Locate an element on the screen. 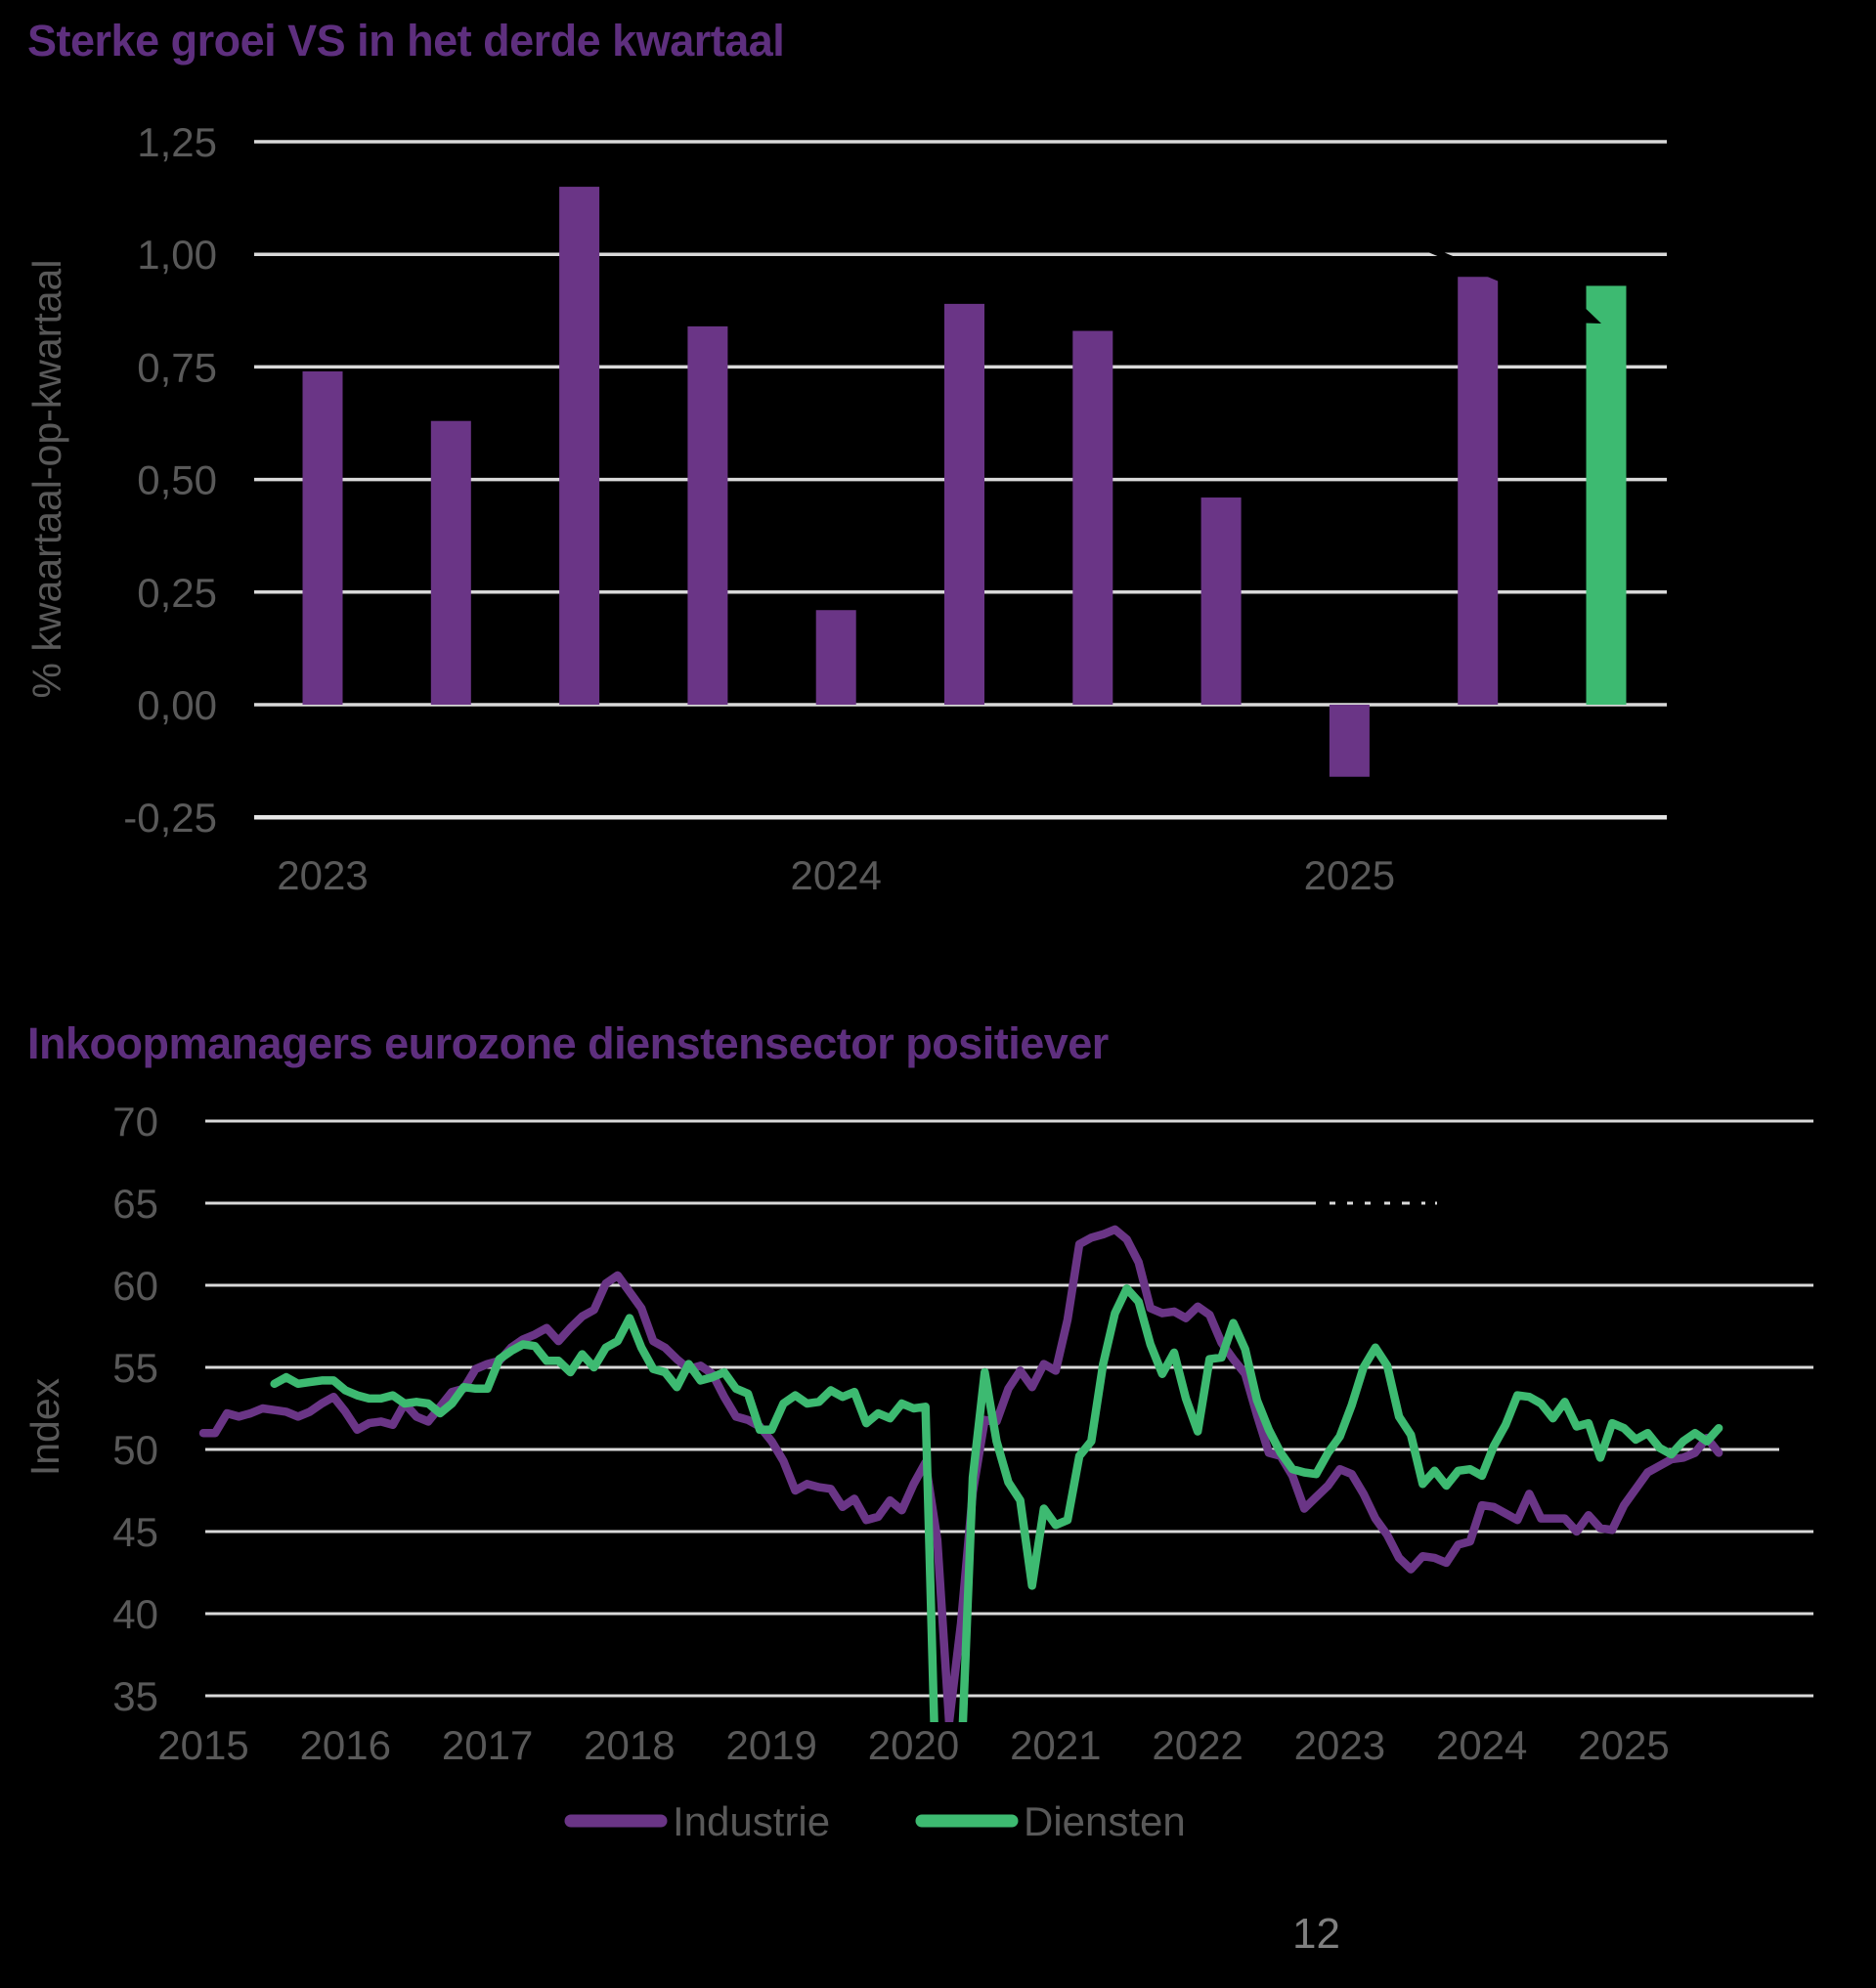  y-tick-label: 40 is located at coordinates (135, 1614).